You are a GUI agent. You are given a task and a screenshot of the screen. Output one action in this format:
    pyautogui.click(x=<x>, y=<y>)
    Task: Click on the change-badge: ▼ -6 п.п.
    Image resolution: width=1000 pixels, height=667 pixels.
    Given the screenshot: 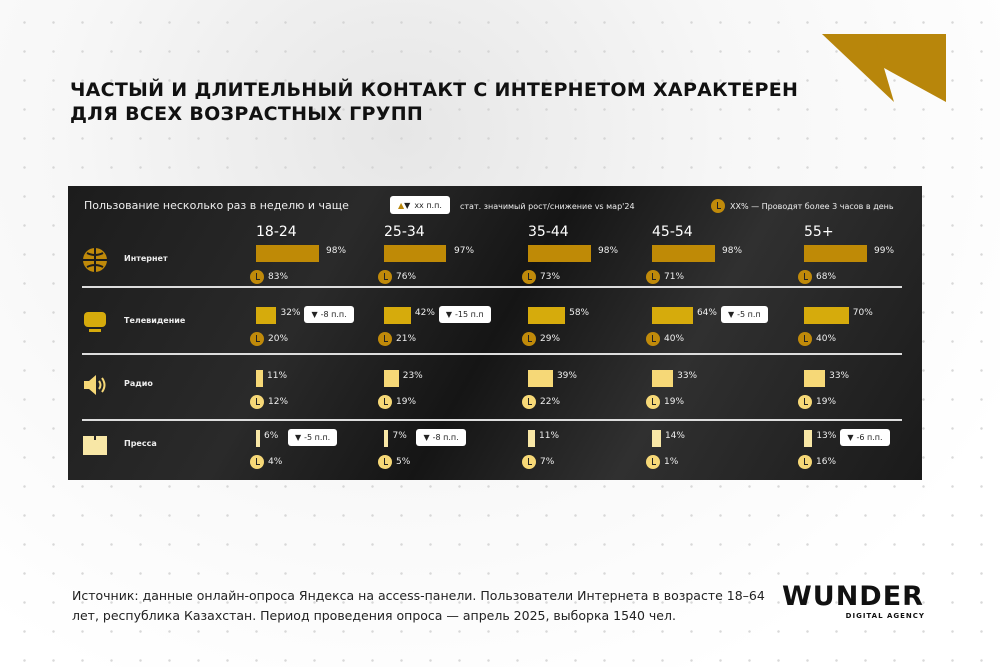 What is the action you would take?
    pyautogui.click(x=865, y=437)
    